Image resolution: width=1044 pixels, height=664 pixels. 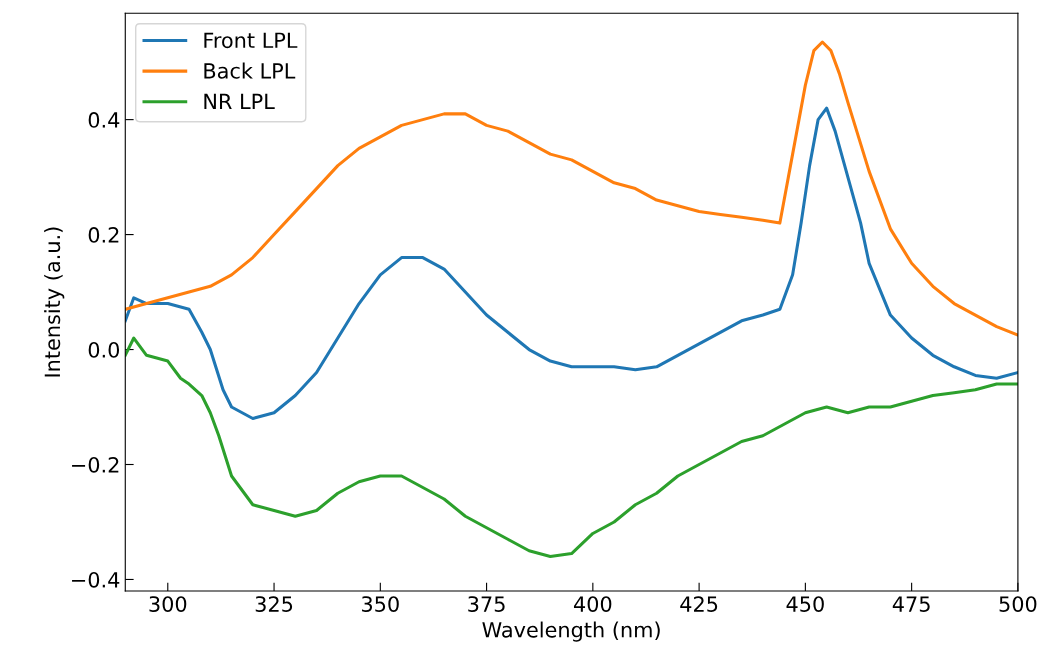 I want to click on x-tick-label: 425, so click(x=699, y=604).